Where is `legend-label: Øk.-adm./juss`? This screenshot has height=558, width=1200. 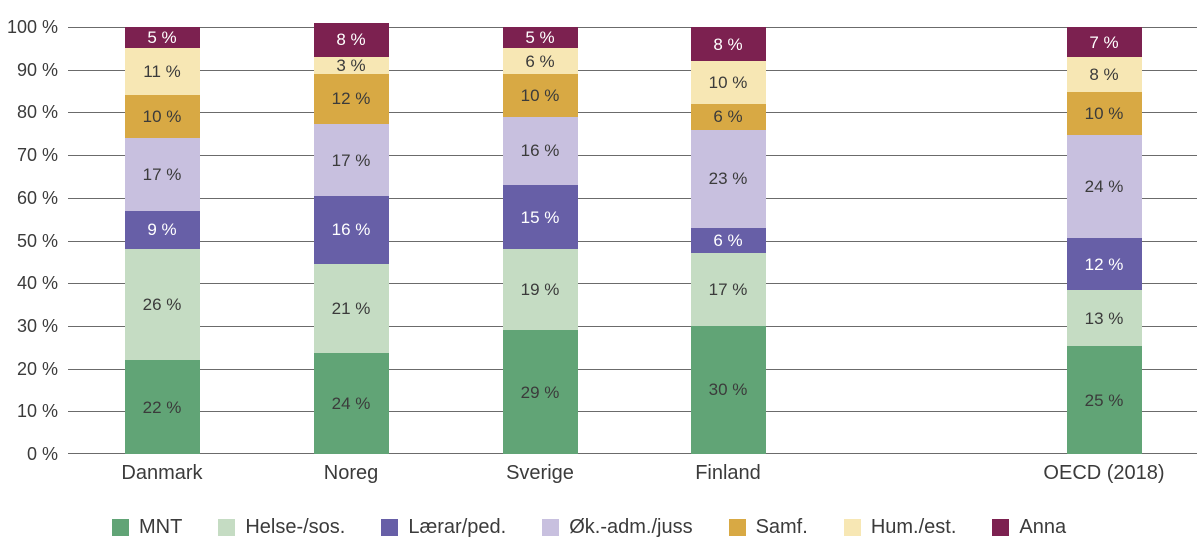
legend-label: Øk.-adm./juss is located at coordinates (631, 527).